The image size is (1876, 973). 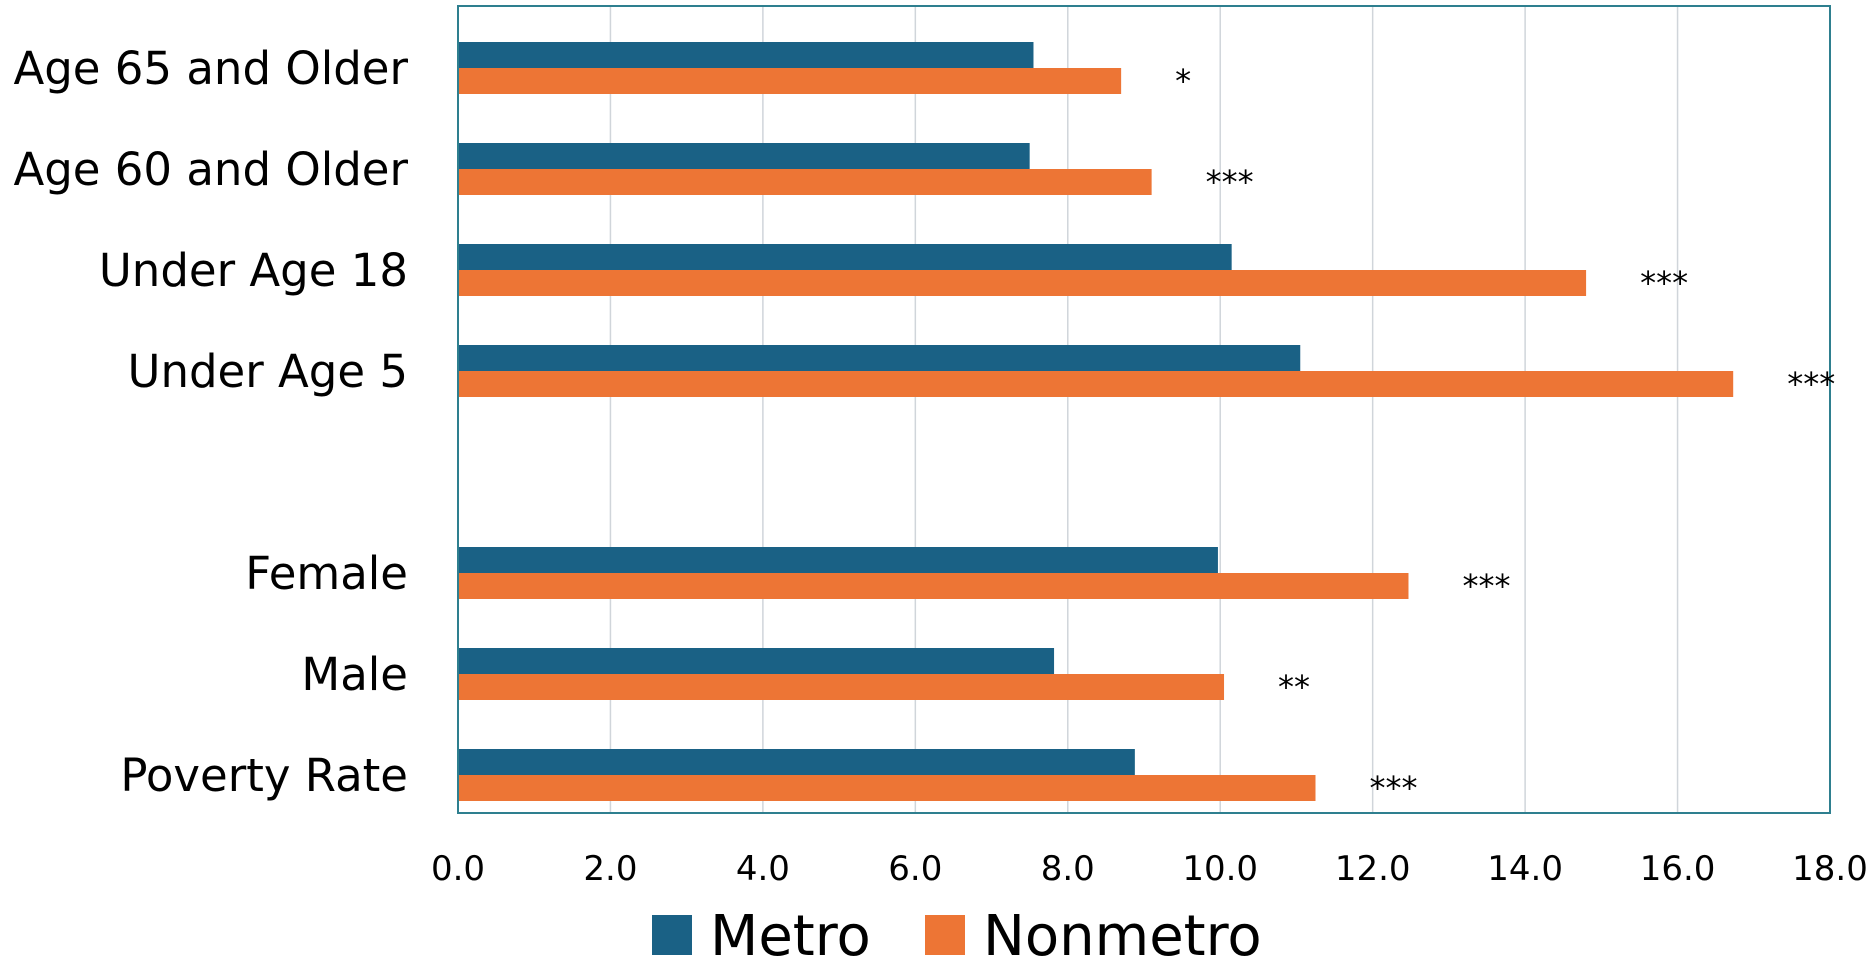 I want to click on legend-item-nonmetro-swatch, so click(x=945, y=935).